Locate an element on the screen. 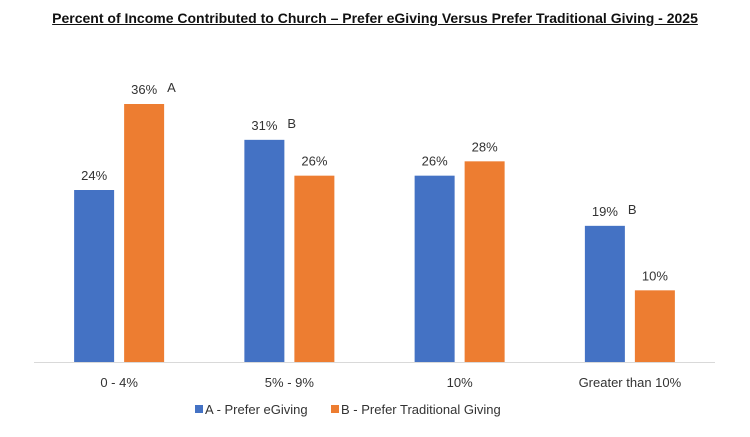 The height and width of the screenshot is (437, 750). data-label-b-0: 36% is located at coordinates (144, 89).